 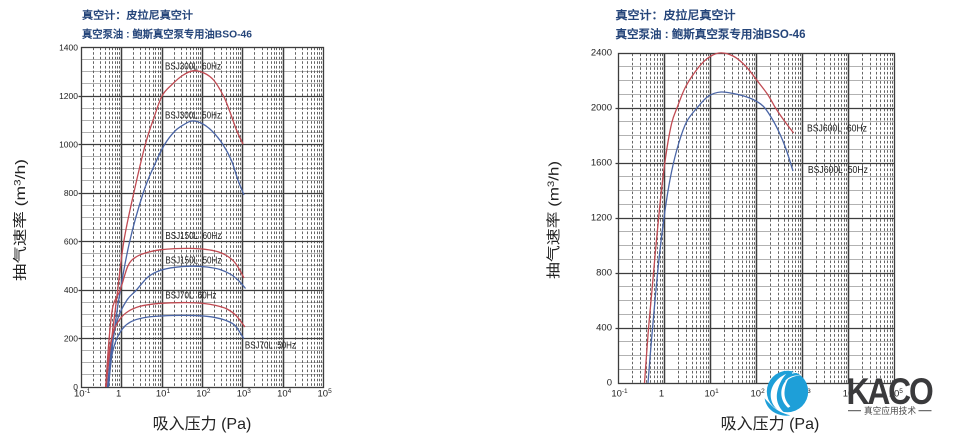 I want to click on svg-text: 真空应用技术, so click(x=890, y=410).